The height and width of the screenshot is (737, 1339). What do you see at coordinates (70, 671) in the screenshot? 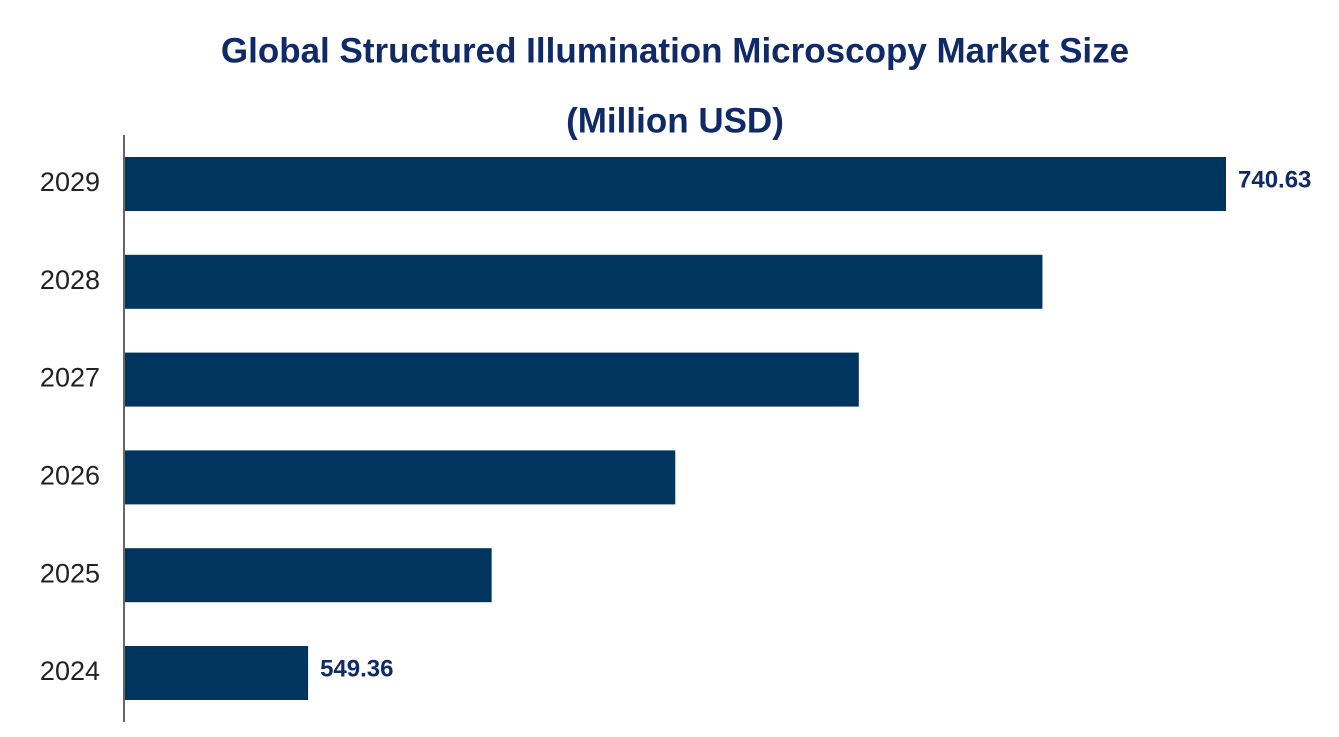
I see `y-tick-label: 2024` at bounding box center [70, 671].